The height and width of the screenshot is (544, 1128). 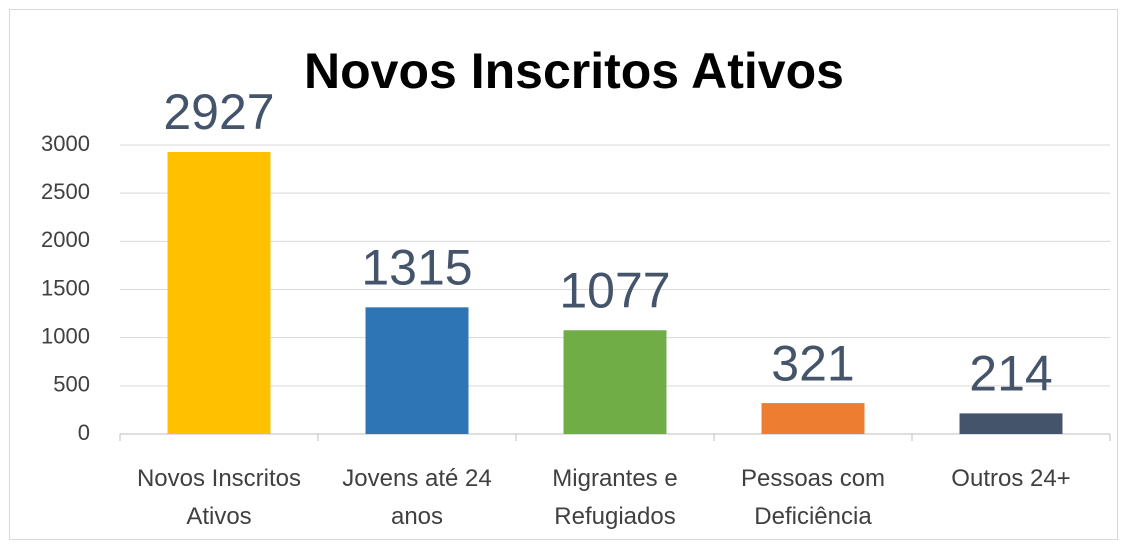 I want to click on y-tick-label: 2500, so click(x=65, y=191).